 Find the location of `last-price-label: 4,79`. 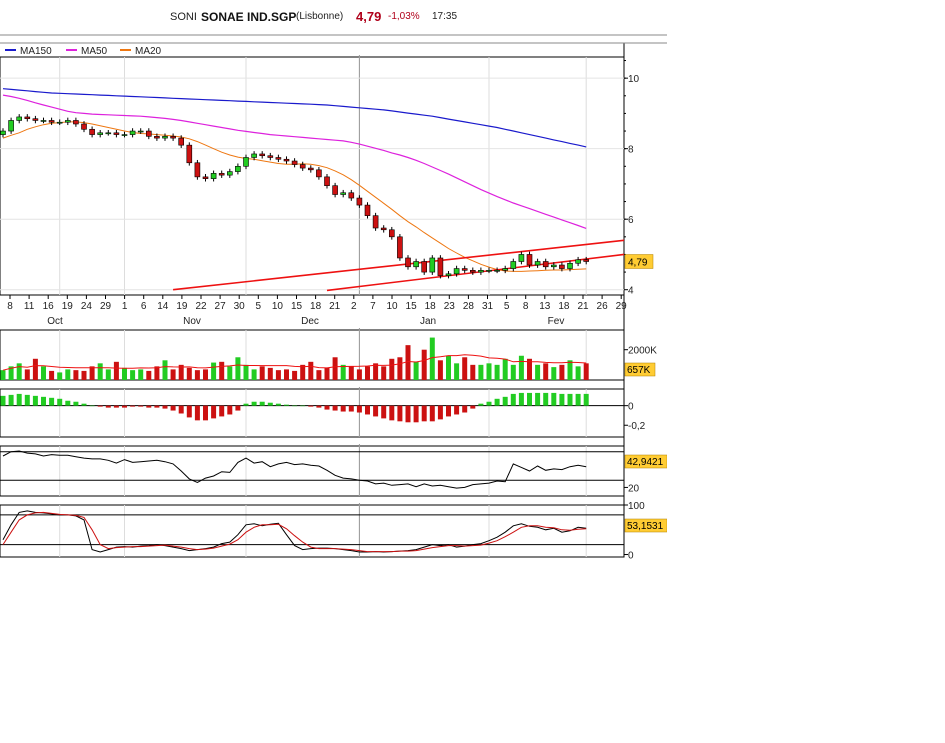

last-price-label: 4,79 is located at coordinates (638, 263).